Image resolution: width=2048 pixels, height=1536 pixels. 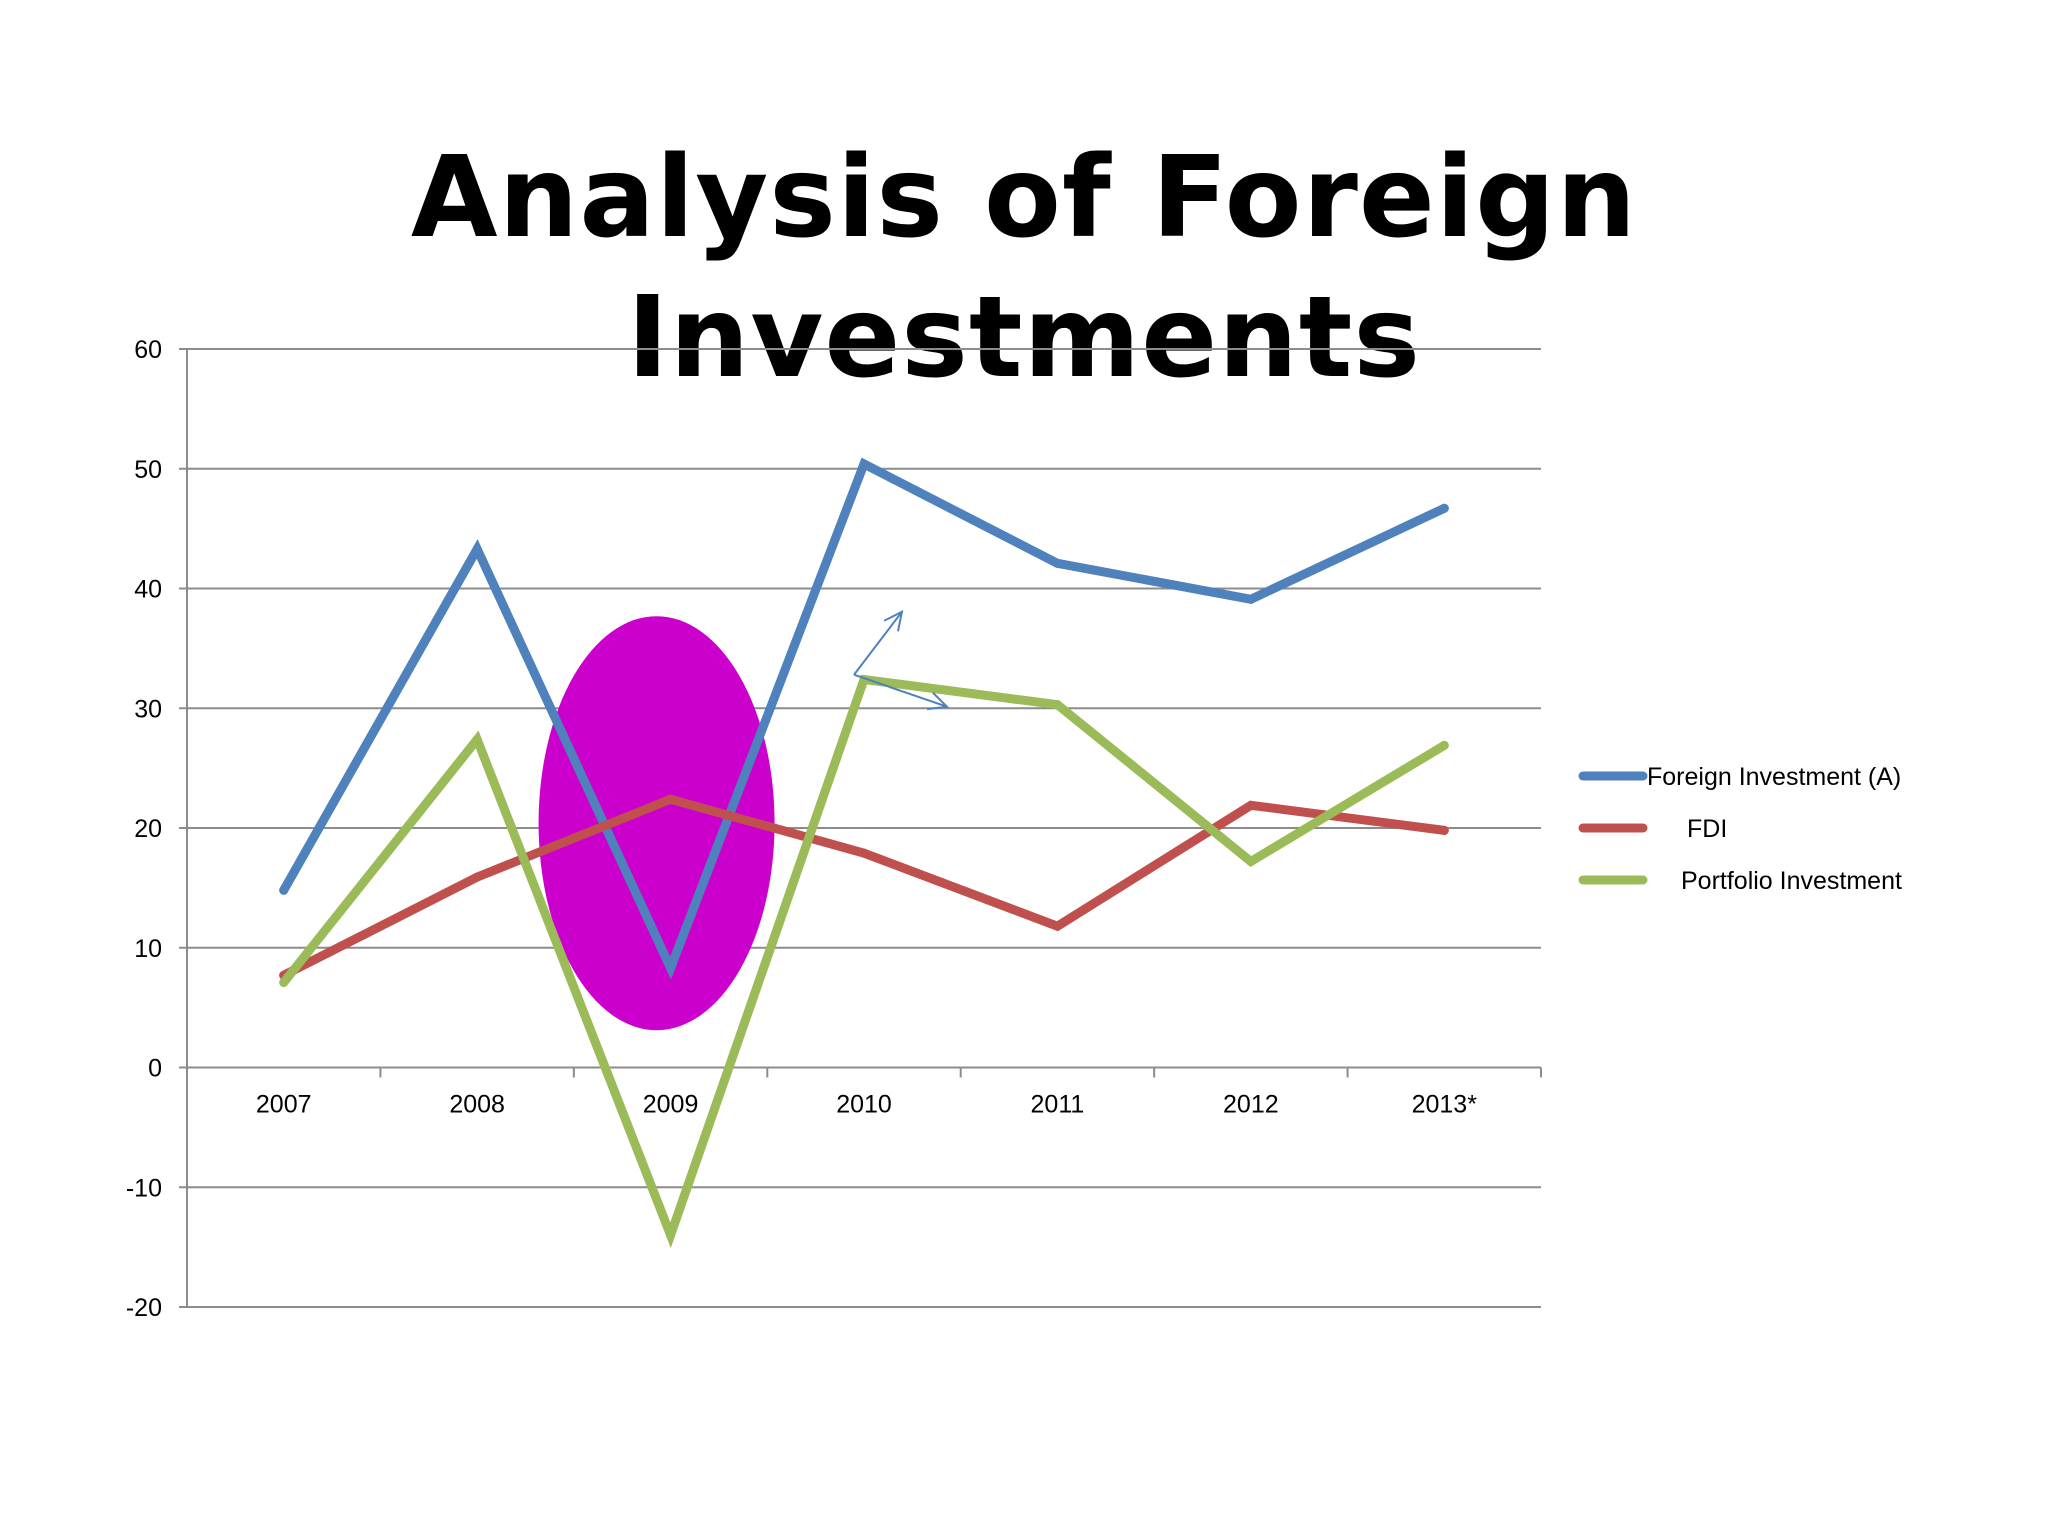 What do you see at coordinates (155, 1069) in the screenshot?
I see `y-tick-label: 0` at bounding box center [155, 1069].